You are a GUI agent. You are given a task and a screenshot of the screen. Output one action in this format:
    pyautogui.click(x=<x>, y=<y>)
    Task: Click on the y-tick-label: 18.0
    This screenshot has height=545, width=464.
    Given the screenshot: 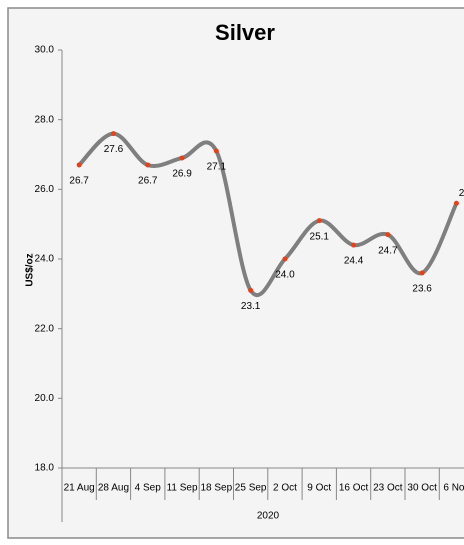 What is the action you would take?
    pyautogui.click(x=45, y=468)
    